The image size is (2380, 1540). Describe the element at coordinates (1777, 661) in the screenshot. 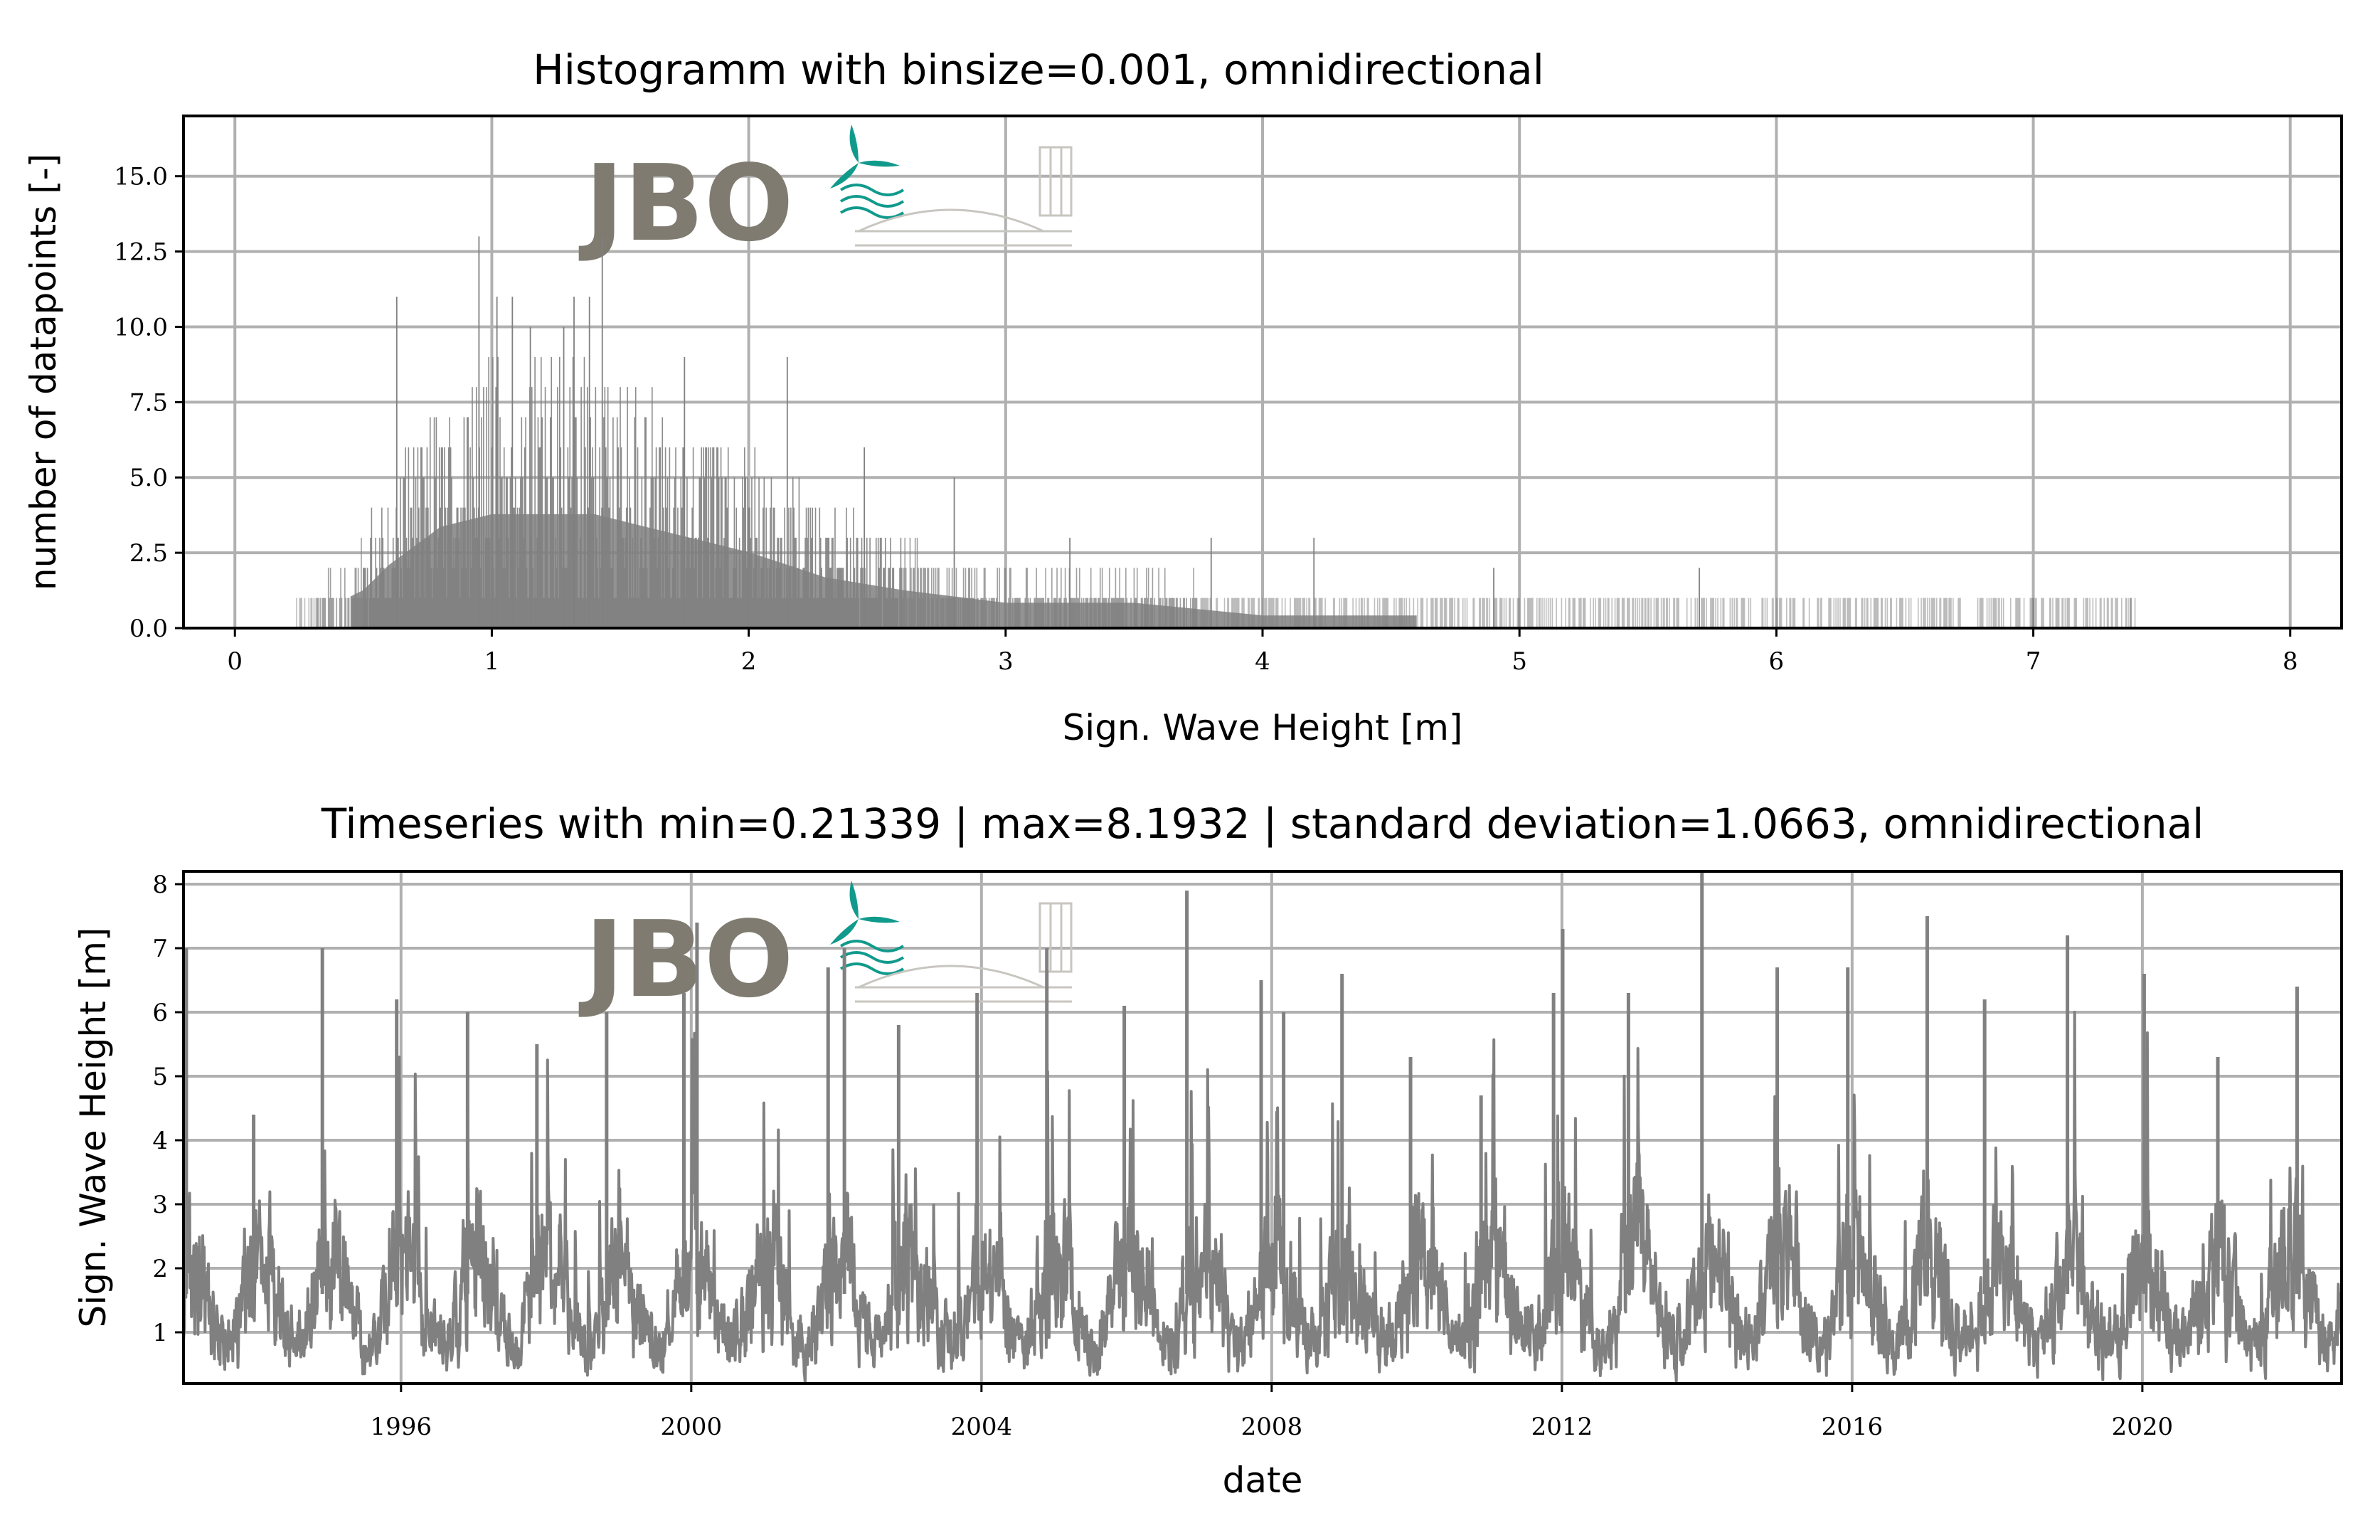

I see `histogram-x-tick-label: 6` at that location.